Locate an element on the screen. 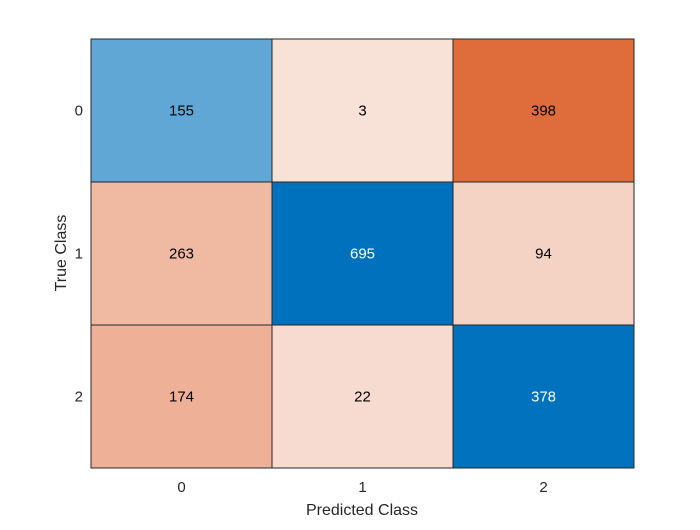 The image size is (700, 530). heatmap-cell-r1-c2 is located at coordinates (543, 253).